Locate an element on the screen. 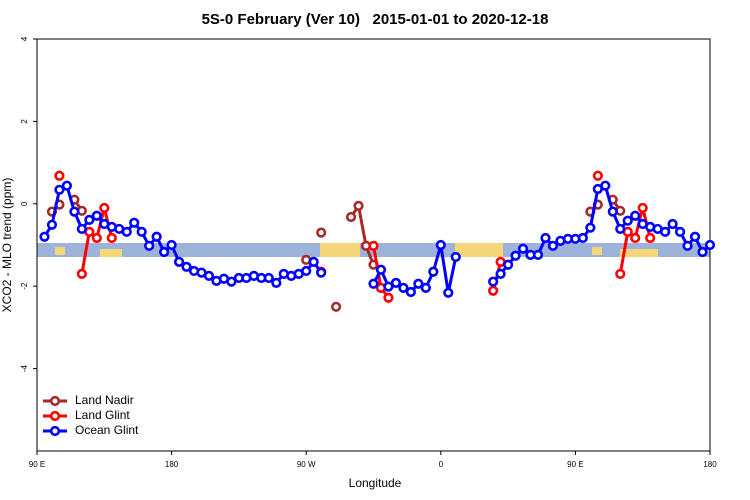 Image resolution: width=750 pixels, height=500 pixels. x-tick-label: 90 W is located at coordinates (306, 464).